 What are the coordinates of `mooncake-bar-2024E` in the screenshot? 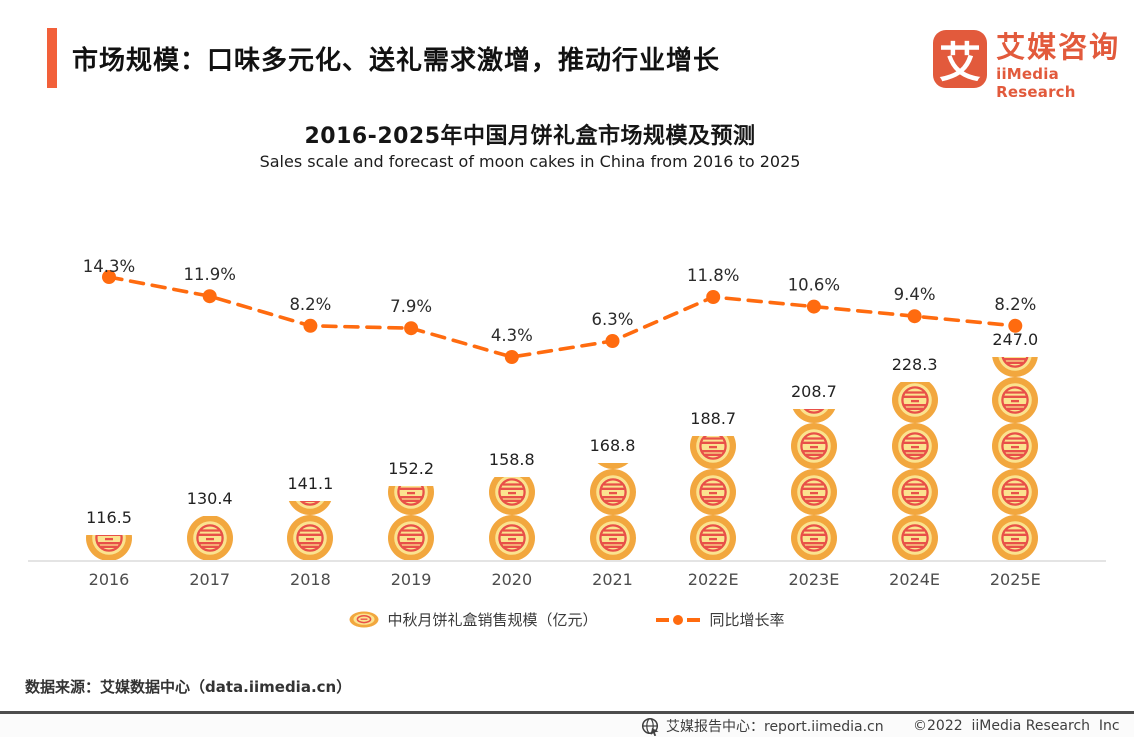 It's located at (914, 471).